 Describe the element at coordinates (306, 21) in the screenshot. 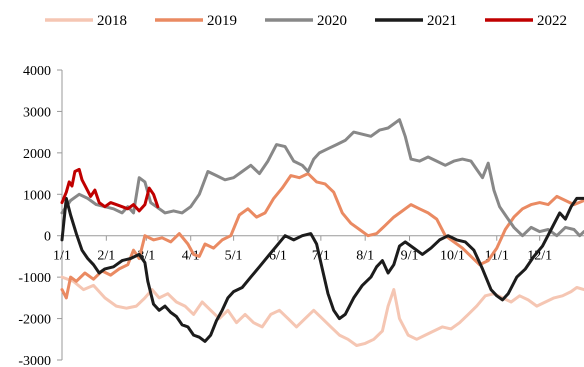

I see `legend: 2018 2019 2020 2021 2022` at that location.